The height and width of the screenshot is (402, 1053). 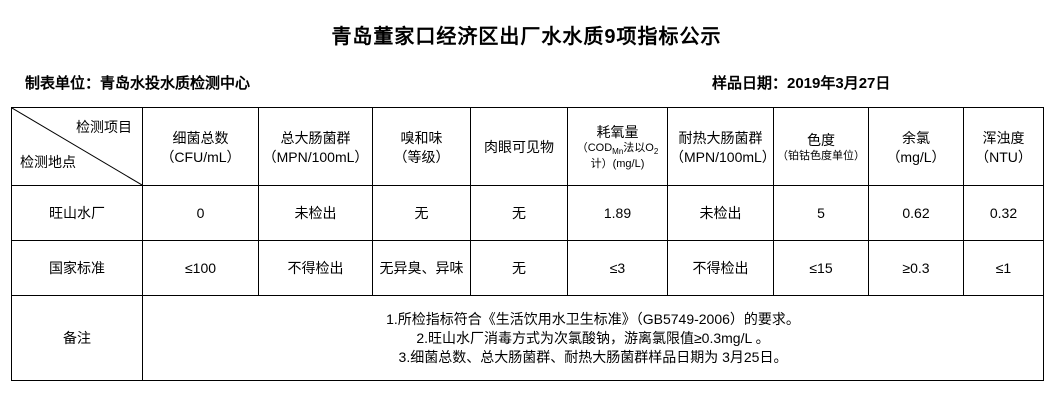 I want to click on cell-value: 0.62, so click(x=916, y=213).